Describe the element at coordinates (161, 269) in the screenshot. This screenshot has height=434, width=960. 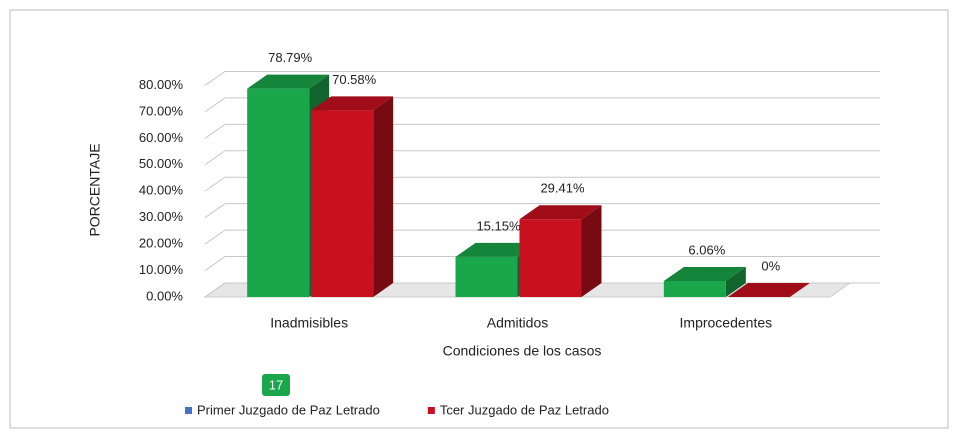
I see `y-tick-label: 10.00%` at that location.